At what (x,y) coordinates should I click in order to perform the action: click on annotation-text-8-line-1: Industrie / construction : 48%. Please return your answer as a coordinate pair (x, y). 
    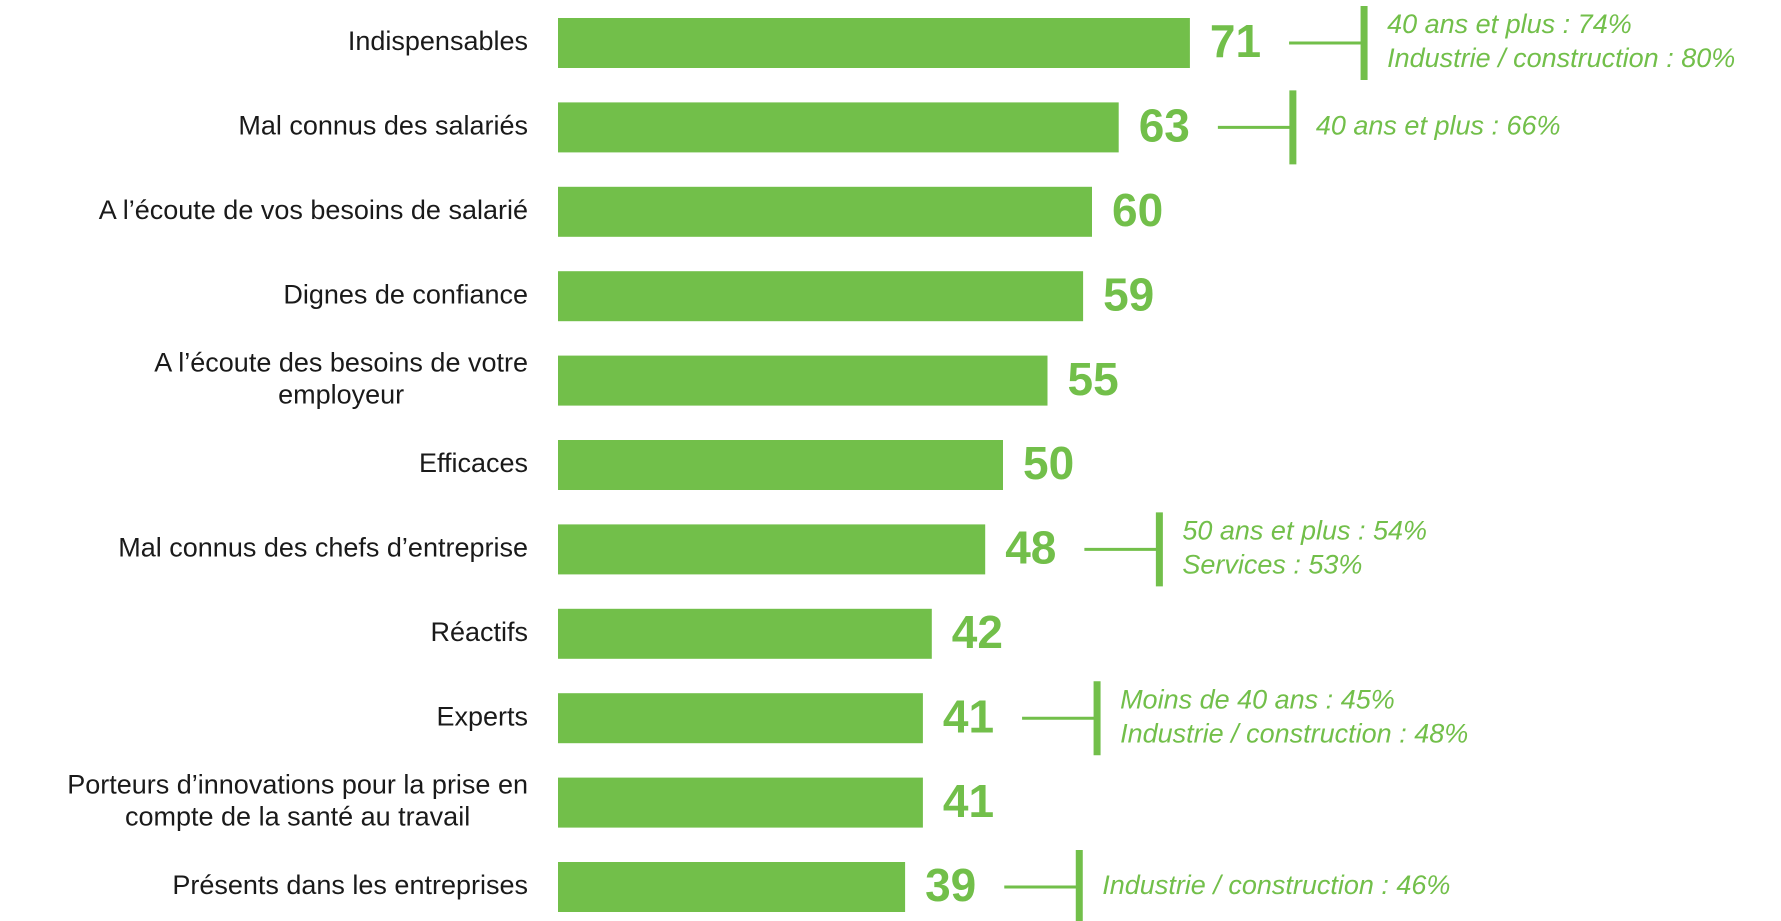
    Looking at the image, I should click on (1294, 733).